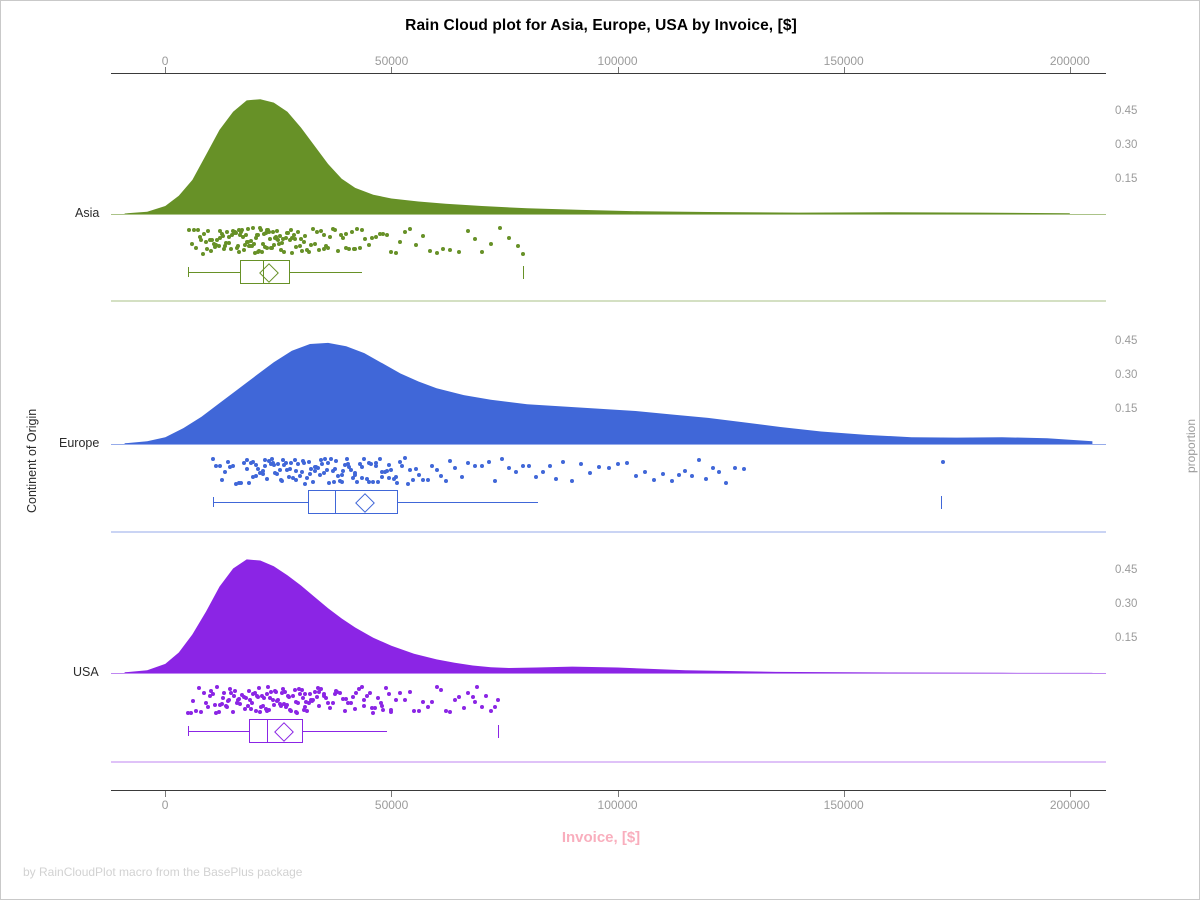 The width and height of the screenshot is (1200, 900). What do you see at coordinates (79, 443) in the screenshot?
I see `category-label-europe: Europe` at bounding box center [79, 443].